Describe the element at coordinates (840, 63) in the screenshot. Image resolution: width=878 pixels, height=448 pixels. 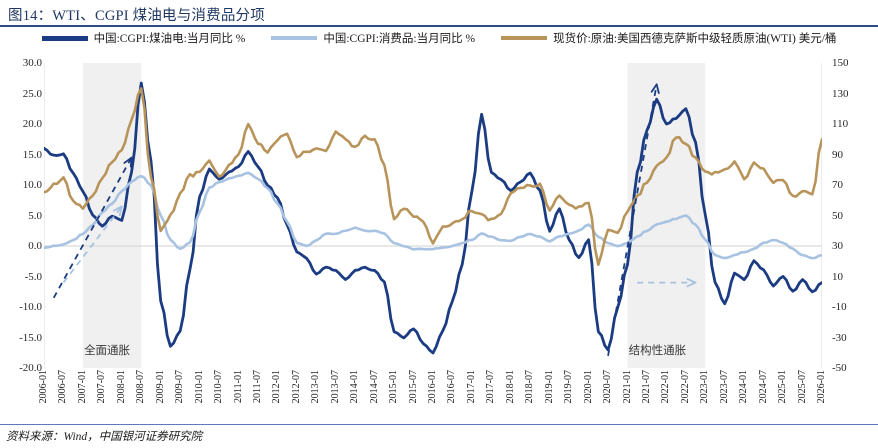
I see `axis-tick: 150` at that location.